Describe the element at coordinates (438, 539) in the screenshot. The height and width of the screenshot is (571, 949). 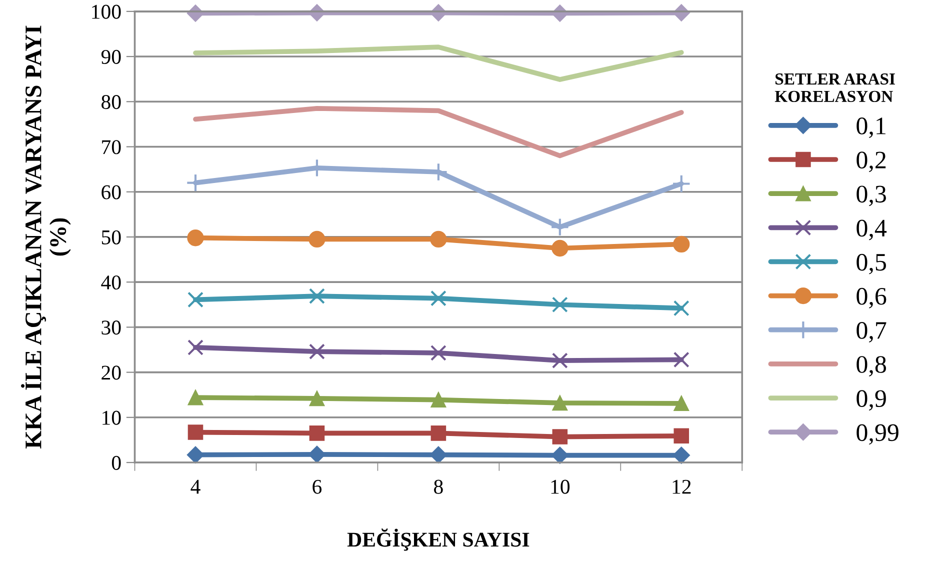
I see `x-axis-title: DEĞİŞKEN SAYISI` at that location.